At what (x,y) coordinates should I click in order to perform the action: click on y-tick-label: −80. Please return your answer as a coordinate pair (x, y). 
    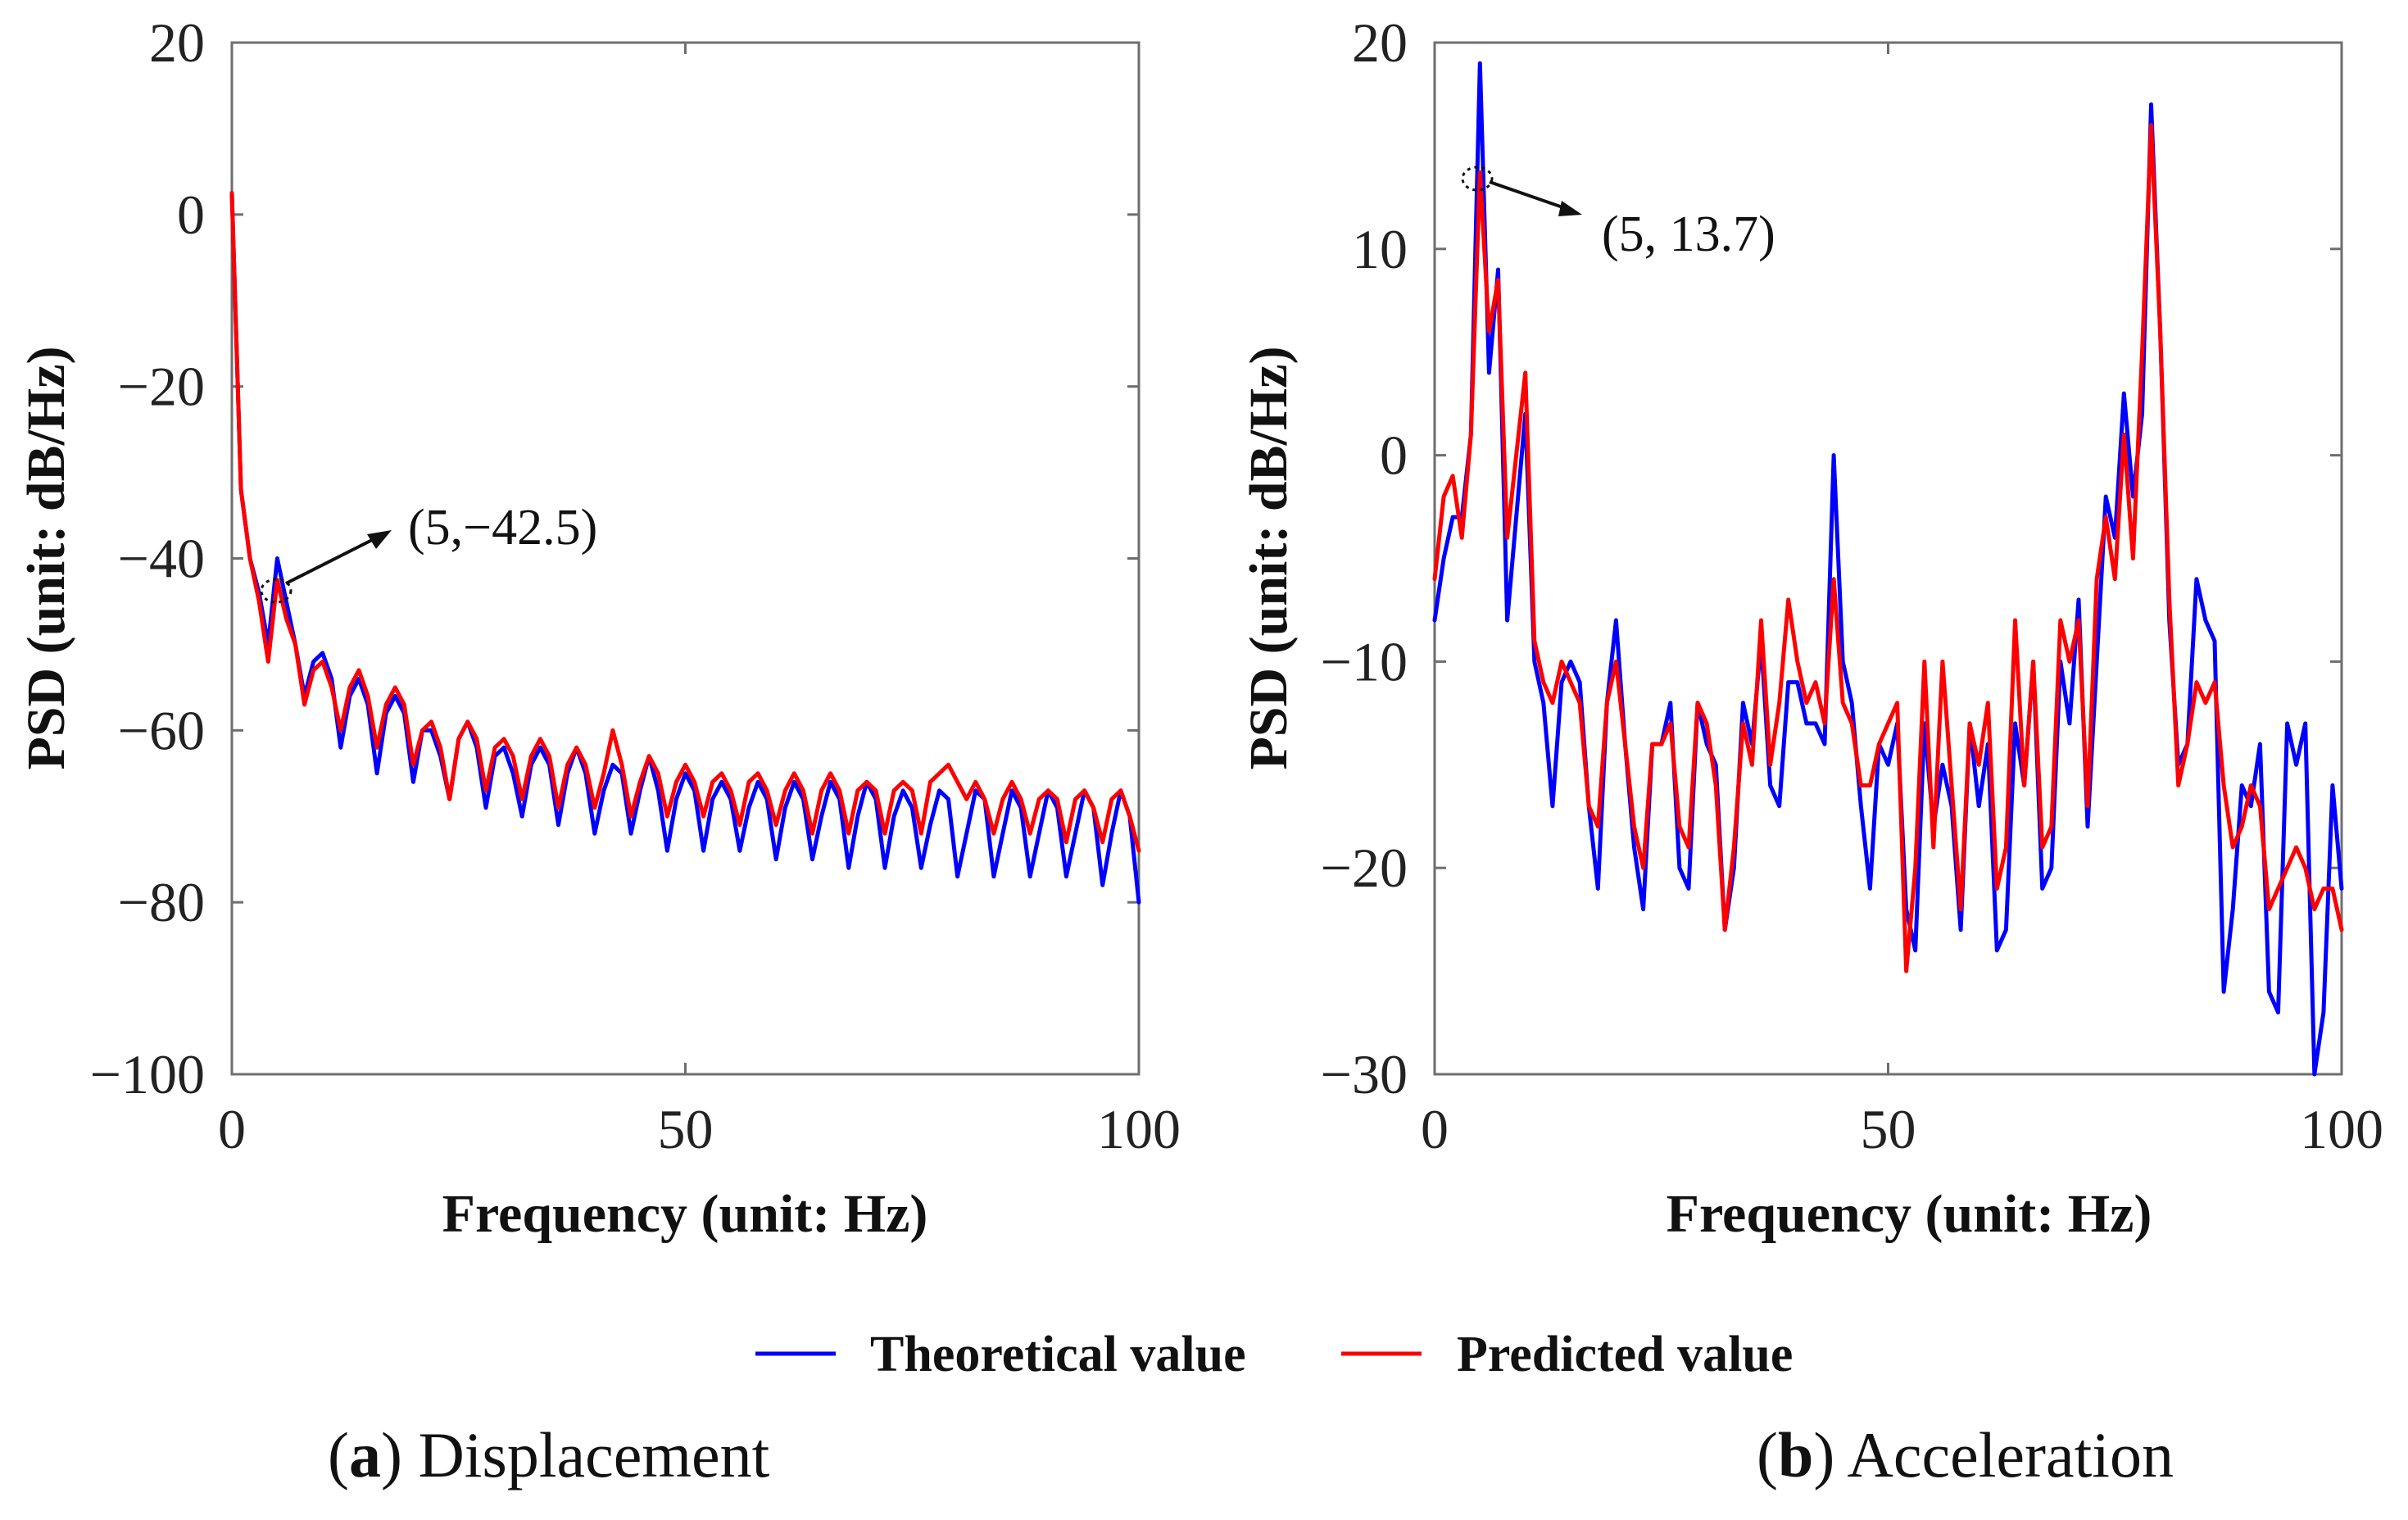
    Looking at the image, I should click on (162, 902).